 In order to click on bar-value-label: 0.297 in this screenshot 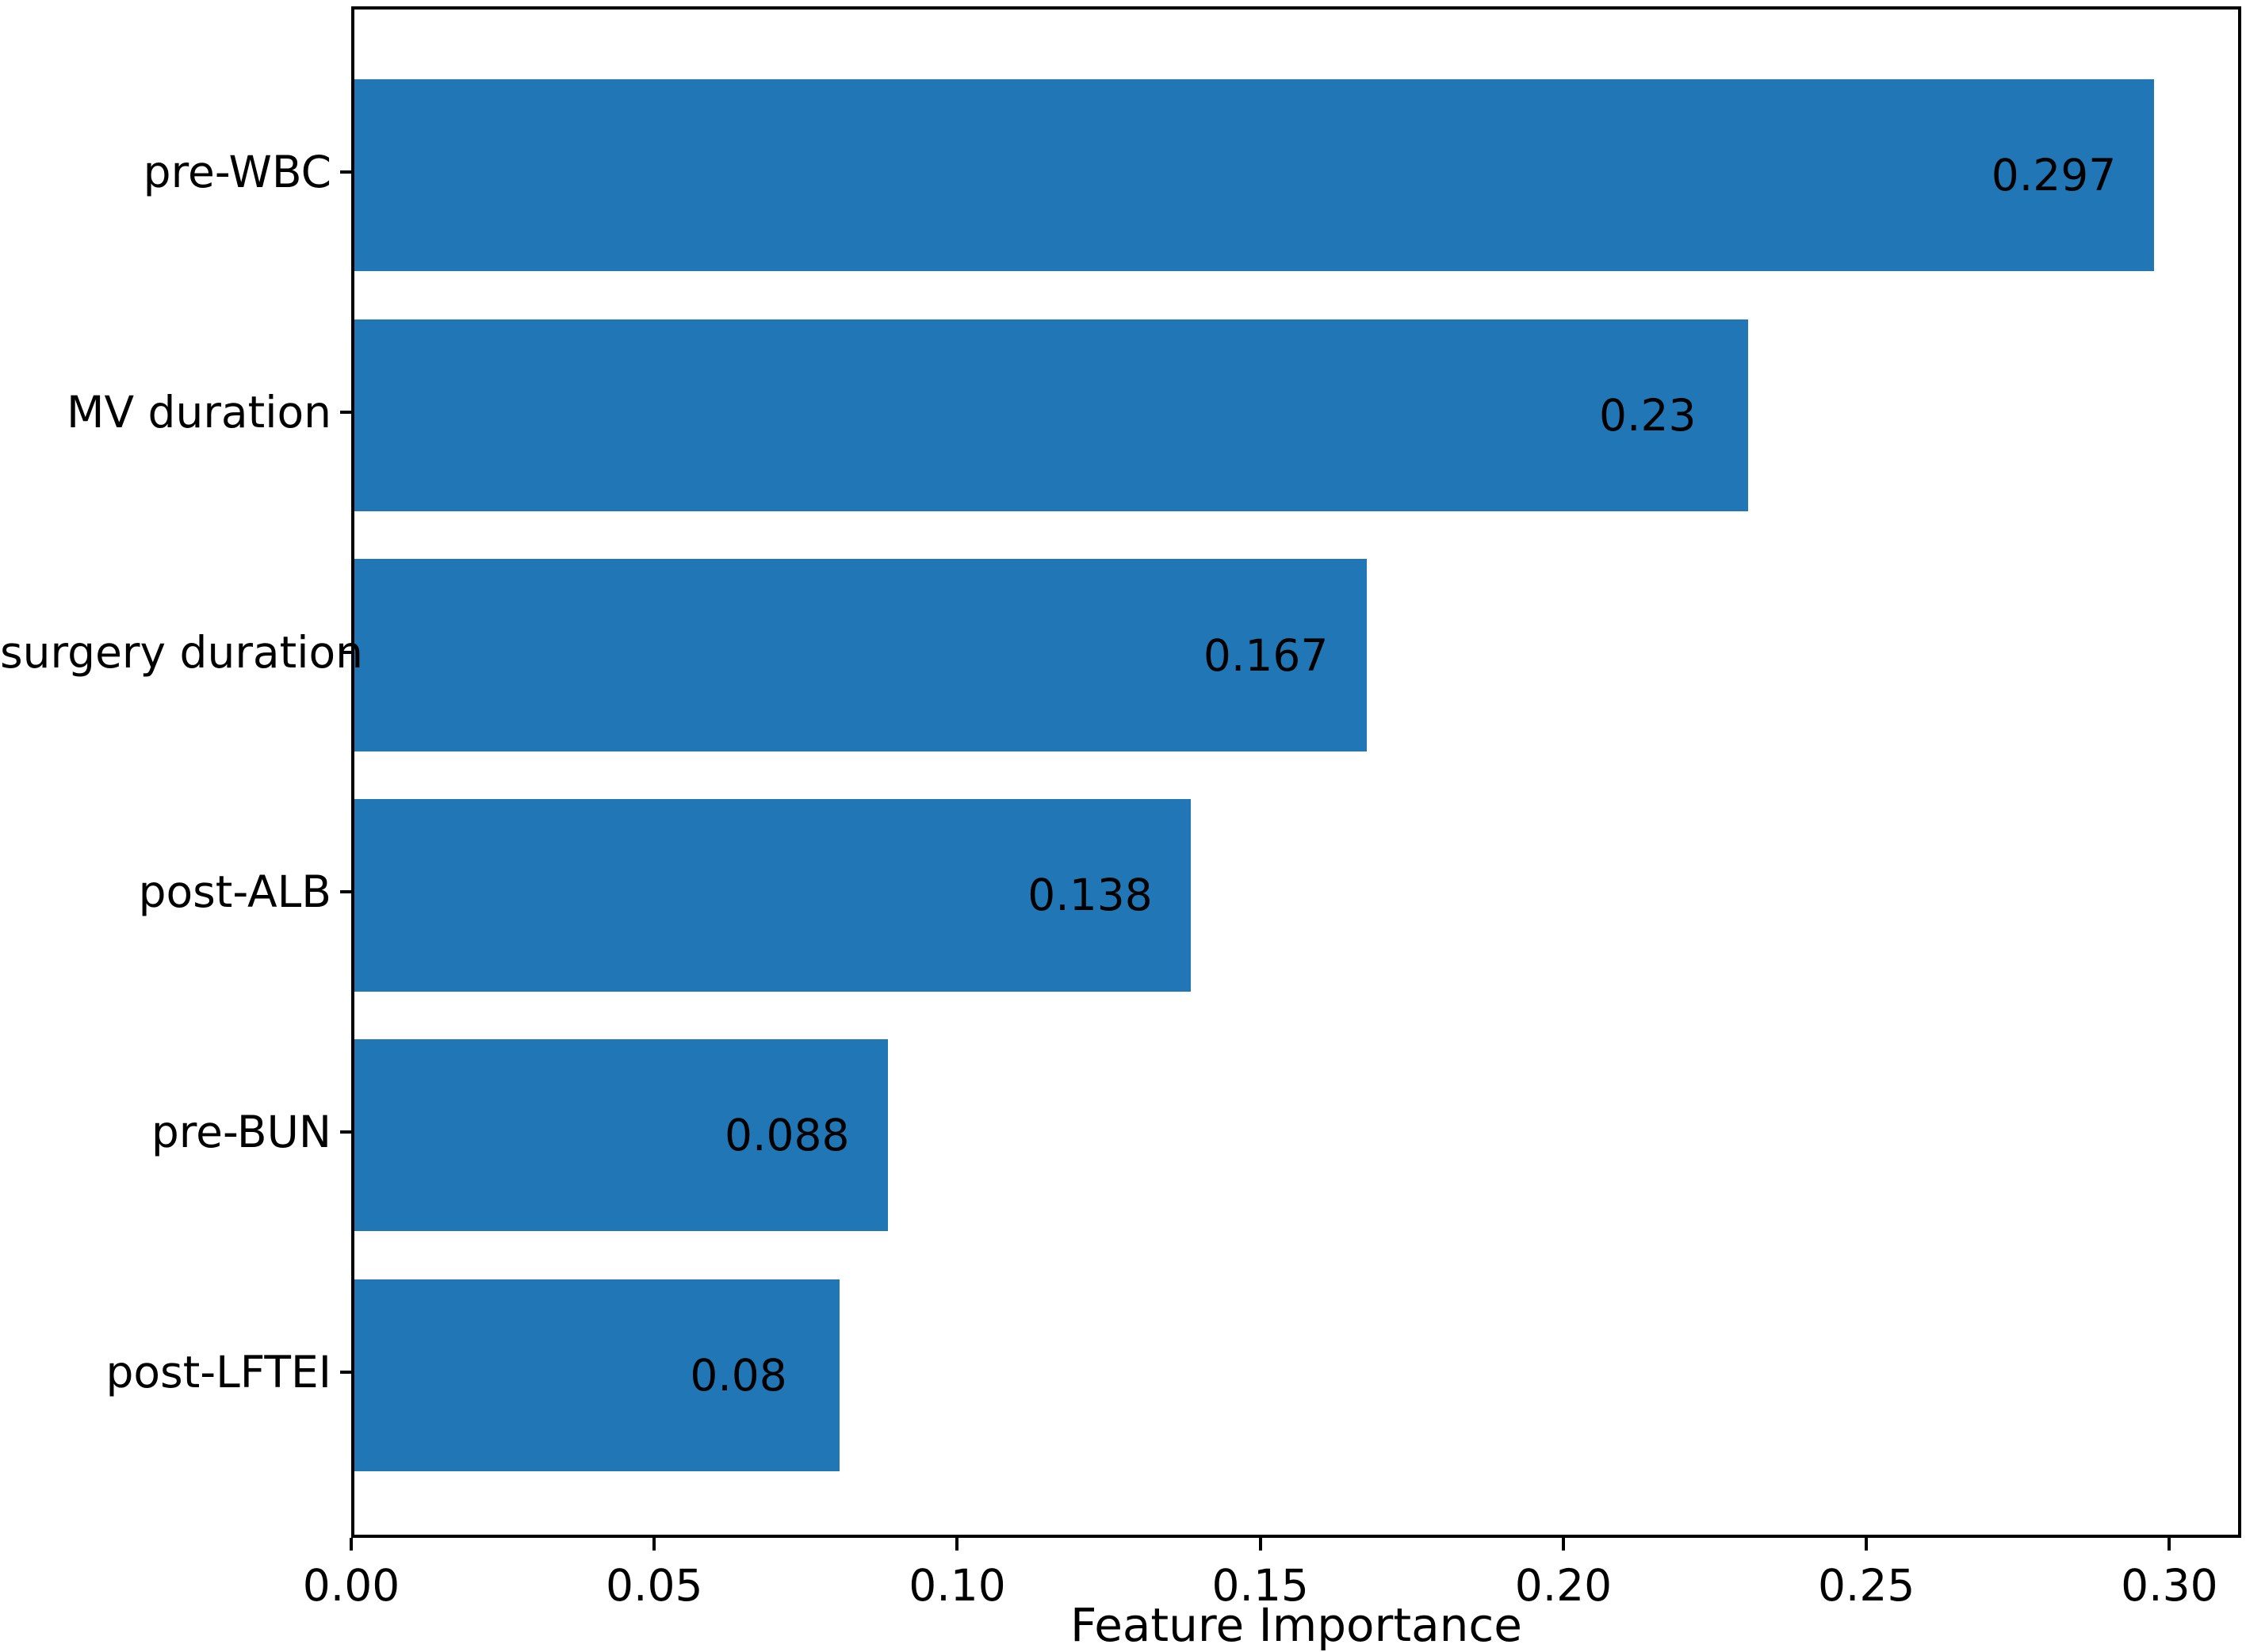, I will do `click(2054, 175)`.